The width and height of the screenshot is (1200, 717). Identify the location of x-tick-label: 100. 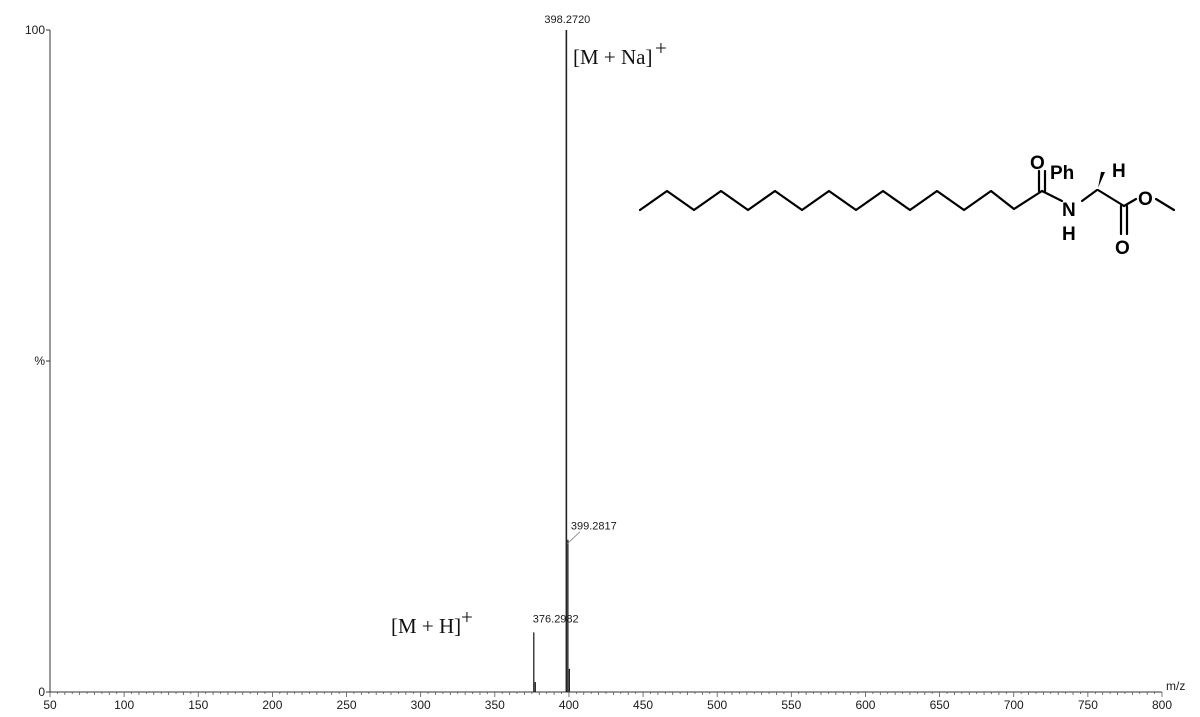
(124, 705).